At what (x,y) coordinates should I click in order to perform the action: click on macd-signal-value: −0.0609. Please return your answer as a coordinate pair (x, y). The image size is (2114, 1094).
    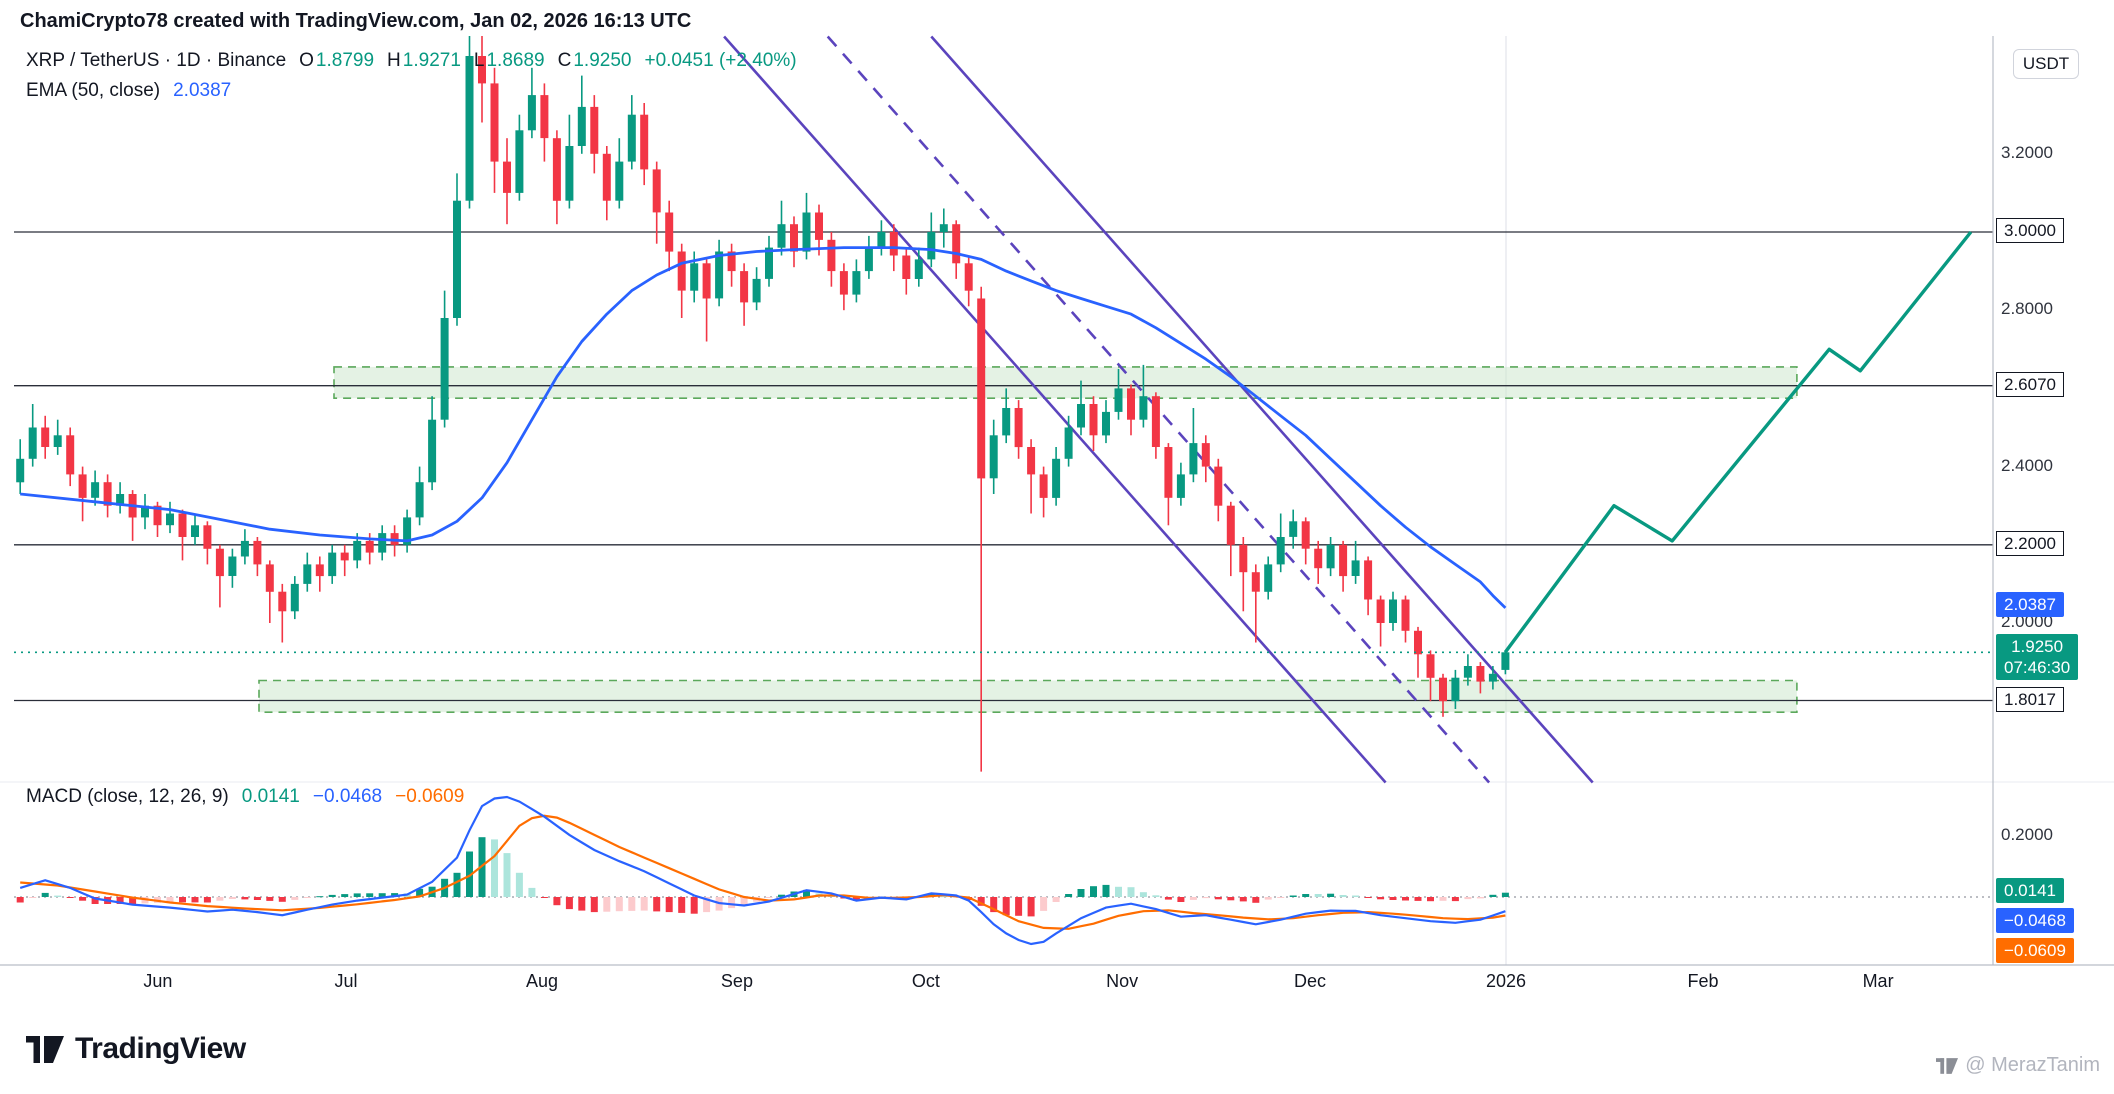
    Looking at the image, I should click on (430, 796).